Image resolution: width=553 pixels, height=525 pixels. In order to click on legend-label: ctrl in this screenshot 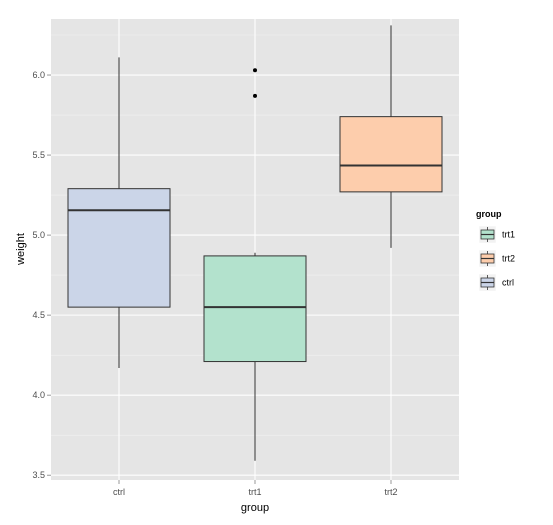, I will do `click(508, 283)`.